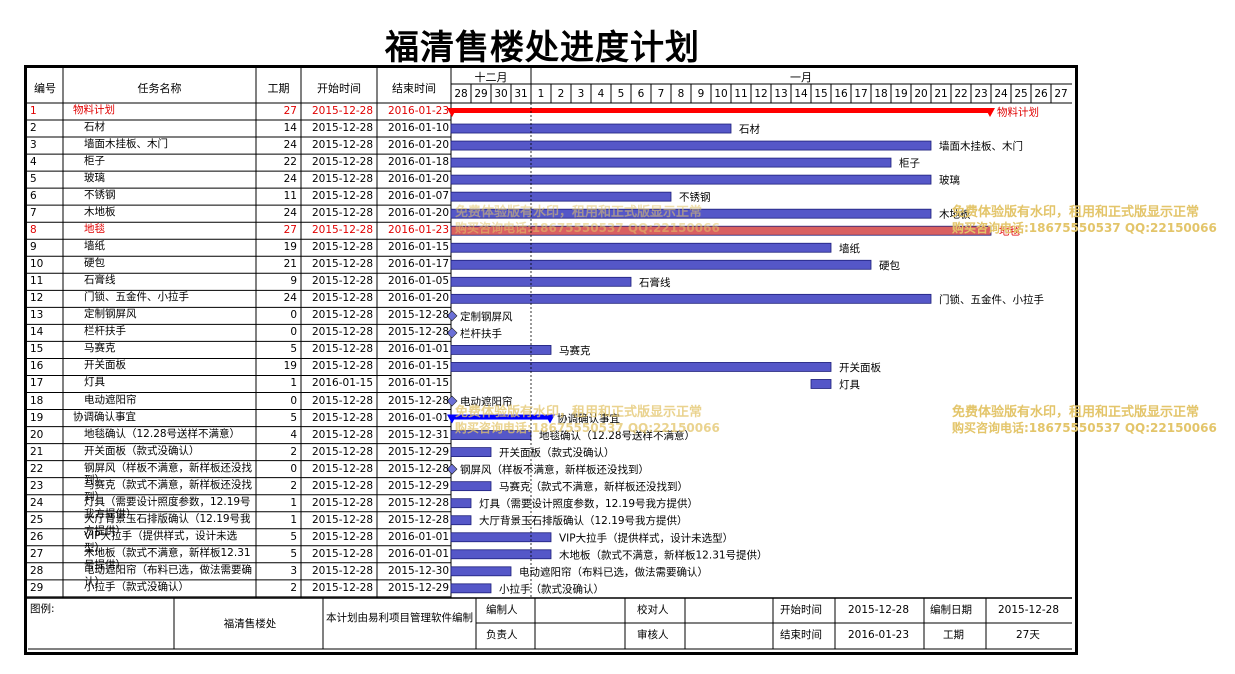  Describe the element at coordinates (33, 213) in the screenshot. I see `task-id: 7` at that location.